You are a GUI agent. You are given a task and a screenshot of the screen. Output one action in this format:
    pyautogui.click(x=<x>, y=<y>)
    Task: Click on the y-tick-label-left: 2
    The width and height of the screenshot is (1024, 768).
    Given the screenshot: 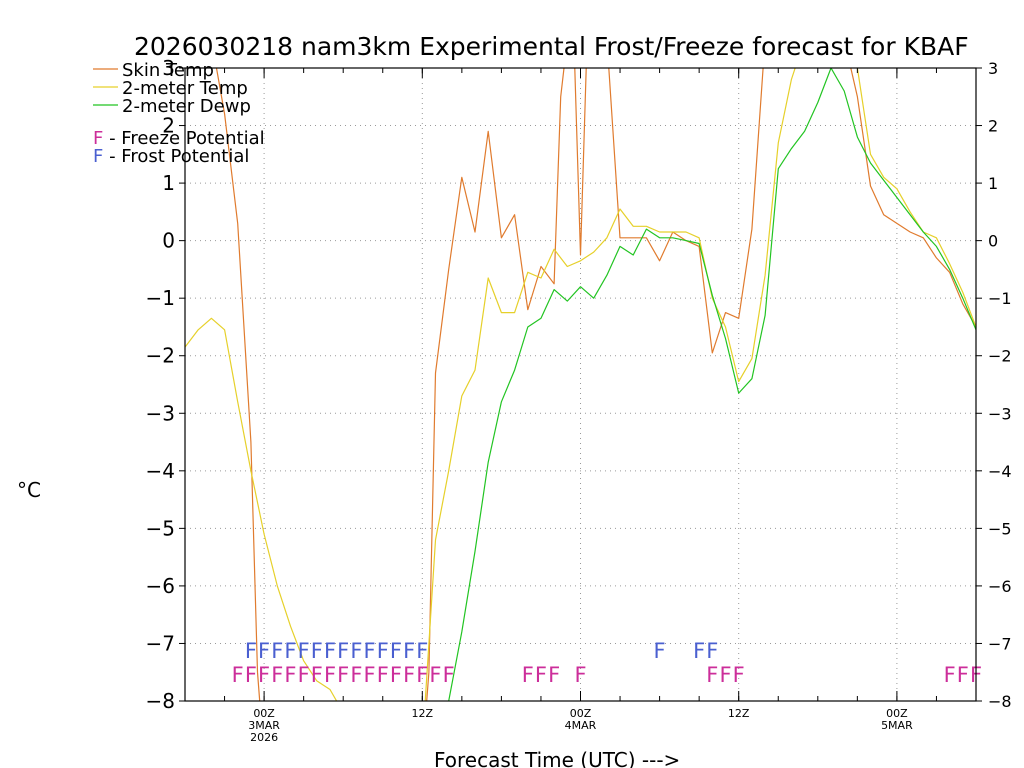 What is the action you would take?
    pyautogui.click(x=168, y=126)
    